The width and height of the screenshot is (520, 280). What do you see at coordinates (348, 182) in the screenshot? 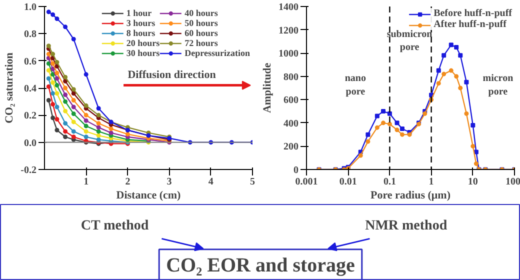
I see `x-tick-label: 0.01` at bounding box center [348, 182].